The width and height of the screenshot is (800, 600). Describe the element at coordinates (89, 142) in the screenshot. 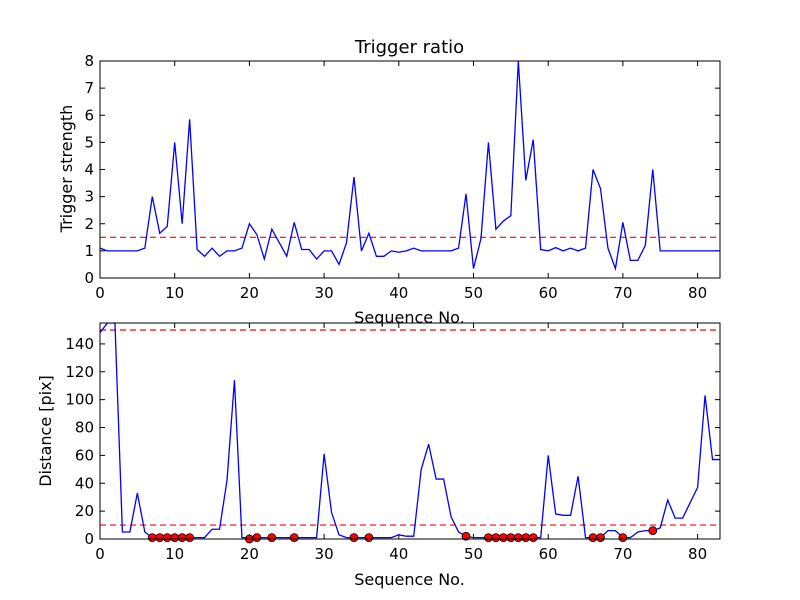

I see `y-tick-label: 5` at that location.